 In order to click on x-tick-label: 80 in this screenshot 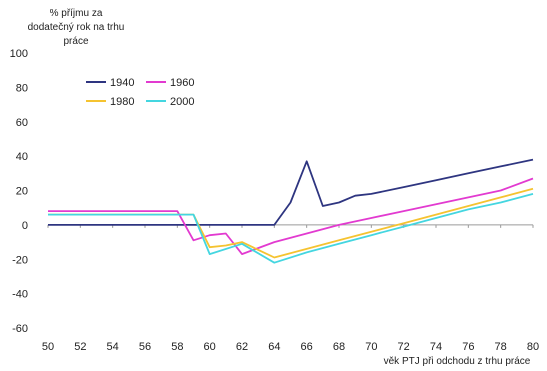, I will do `click(533, 347)`.